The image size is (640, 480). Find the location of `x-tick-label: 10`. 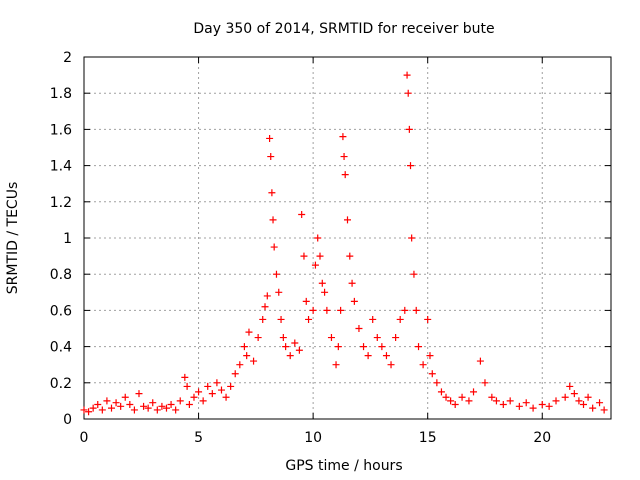

x-tick-label: 10 is located at coordinates (313, 438).